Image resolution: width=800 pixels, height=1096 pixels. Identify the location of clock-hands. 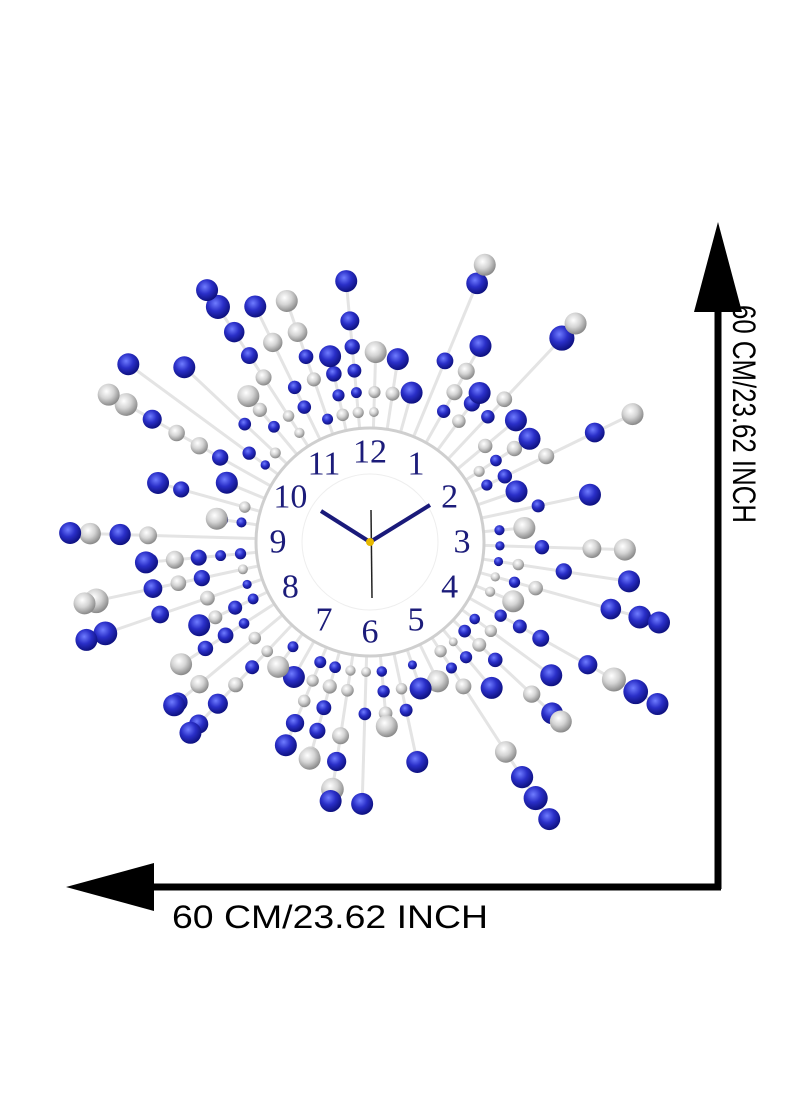
(375, 551).